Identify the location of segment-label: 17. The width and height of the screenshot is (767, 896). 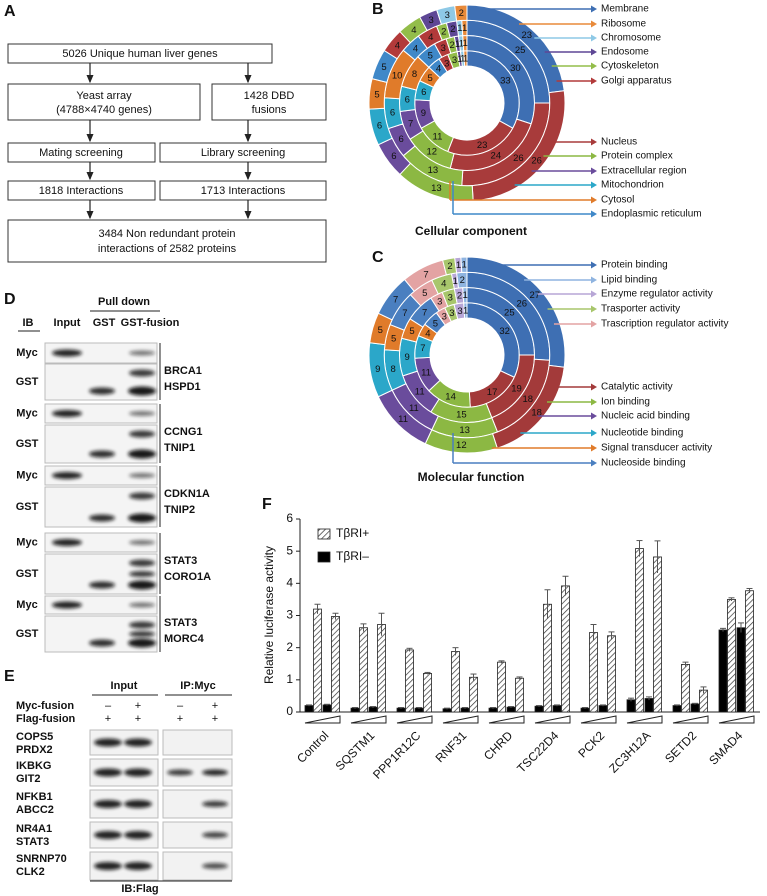
(492, 392).